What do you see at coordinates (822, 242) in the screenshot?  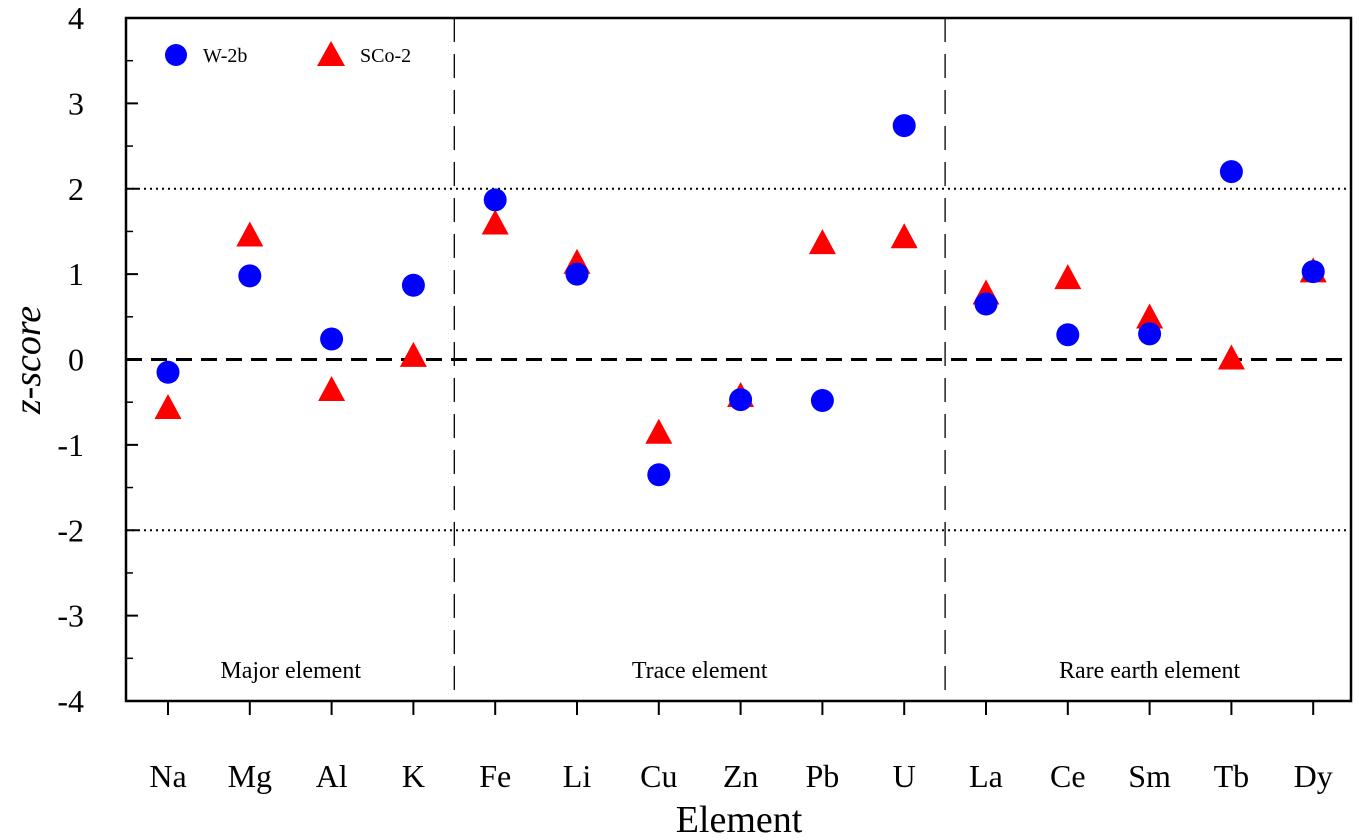 I see `point-sco2-Pb` at bounding box center [822, 242].